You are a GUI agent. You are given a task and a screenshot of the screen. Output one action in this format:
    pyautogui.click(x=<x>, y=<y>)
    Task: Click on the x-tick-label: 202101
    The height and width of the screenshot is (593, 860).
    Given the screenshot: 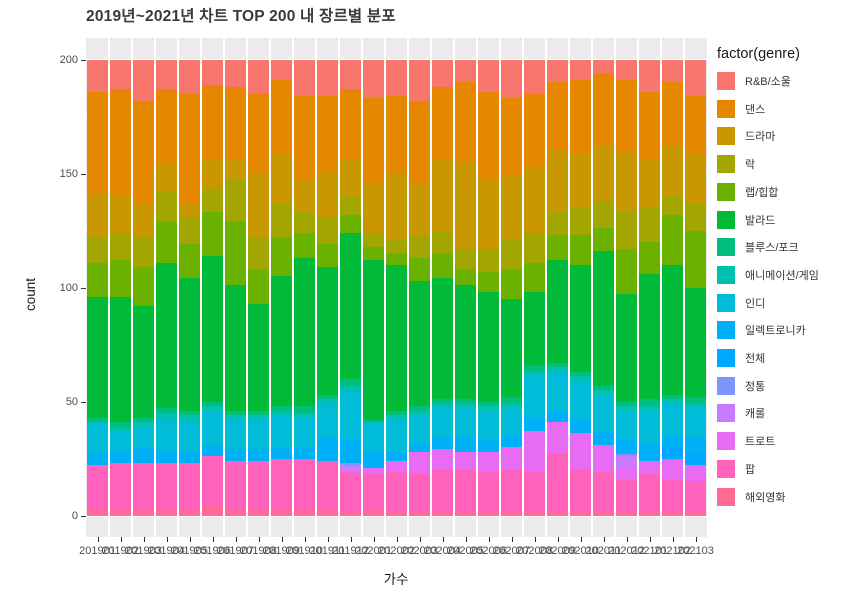 What is the action you would take?
    pyautogui.click(x=649, y=551)
    